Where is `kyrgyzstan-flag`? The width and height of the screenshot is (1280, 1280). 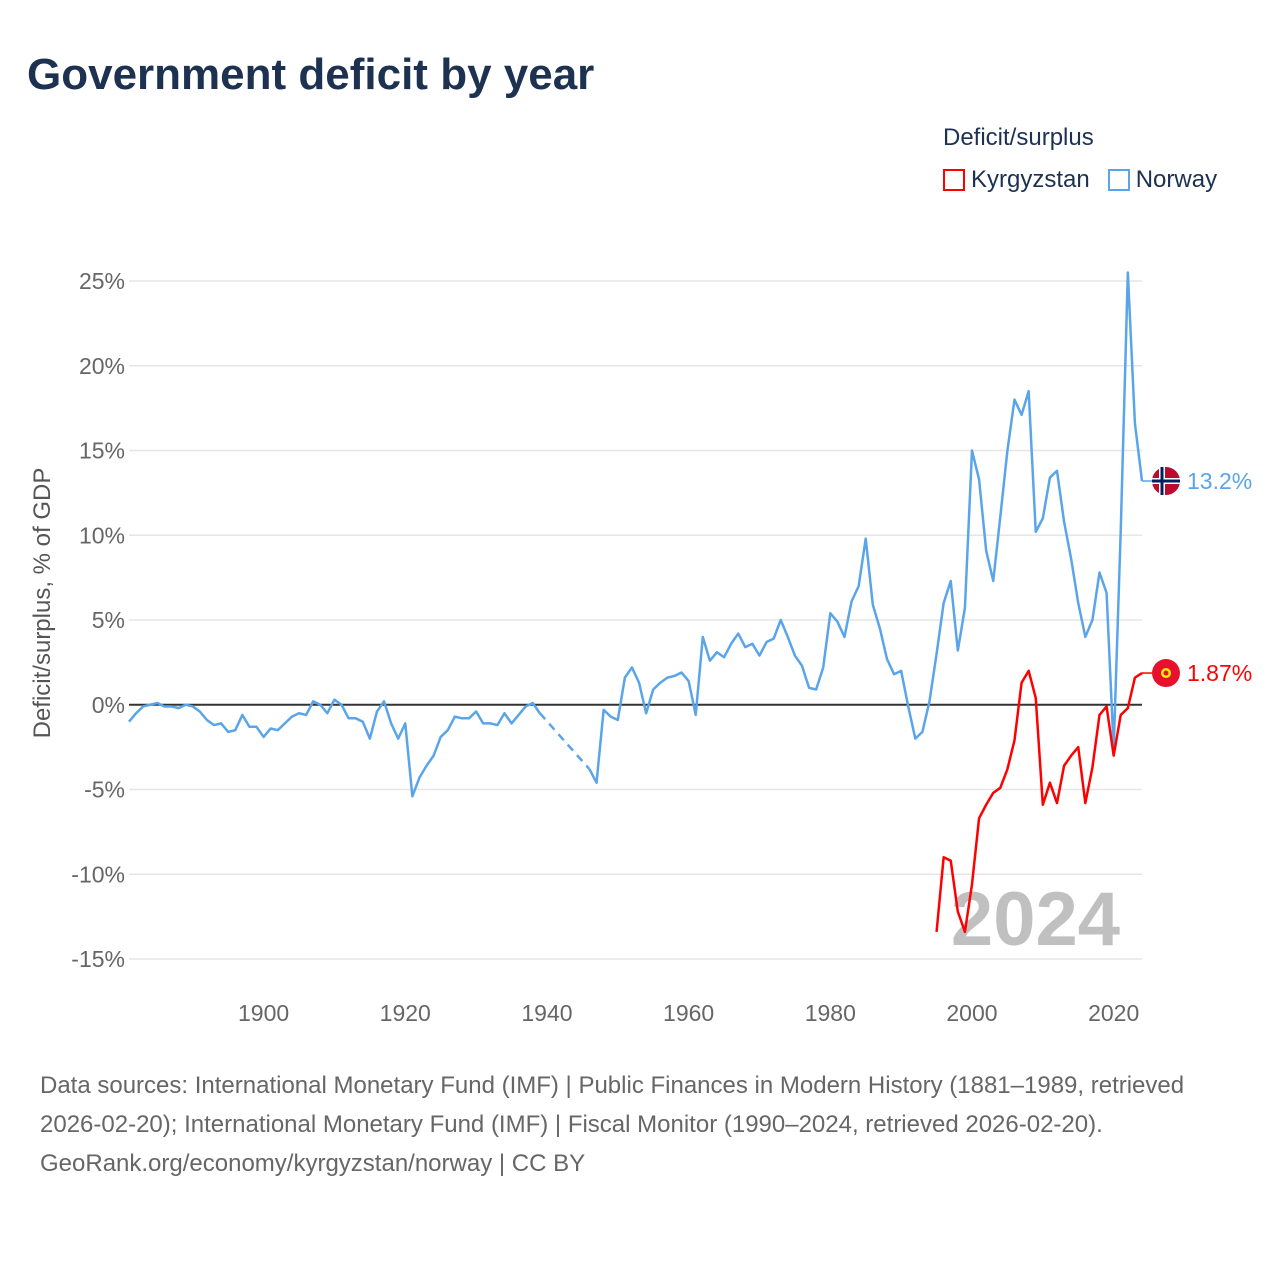
kyrgyzstan-flag is located at coordinates (1166, 673).